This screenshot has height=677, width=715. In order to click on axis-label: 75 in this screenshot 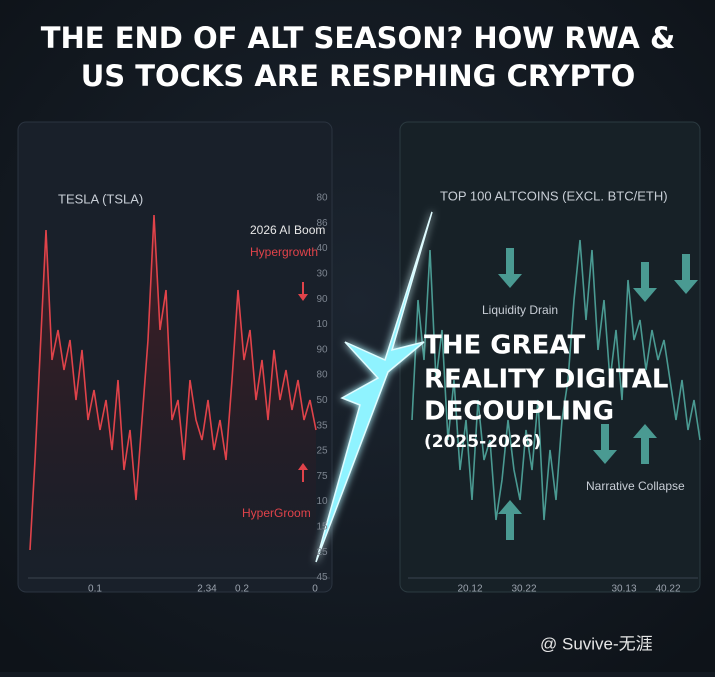, I will do `click(322, 476)`.